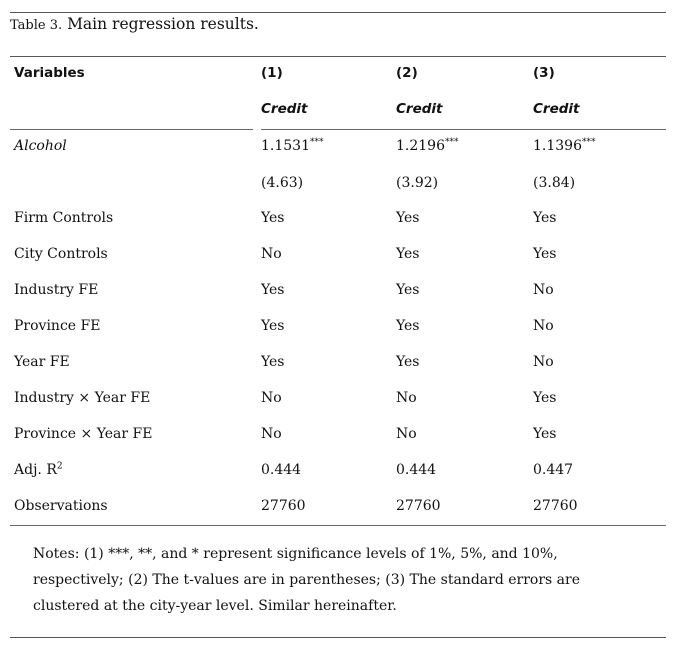 This screenshot has height=652, width=676. What do you see at coordinates (317, 142) in the screenshot?
I see `alcohol-stars-1: ***` at bounding box center [317, 142].